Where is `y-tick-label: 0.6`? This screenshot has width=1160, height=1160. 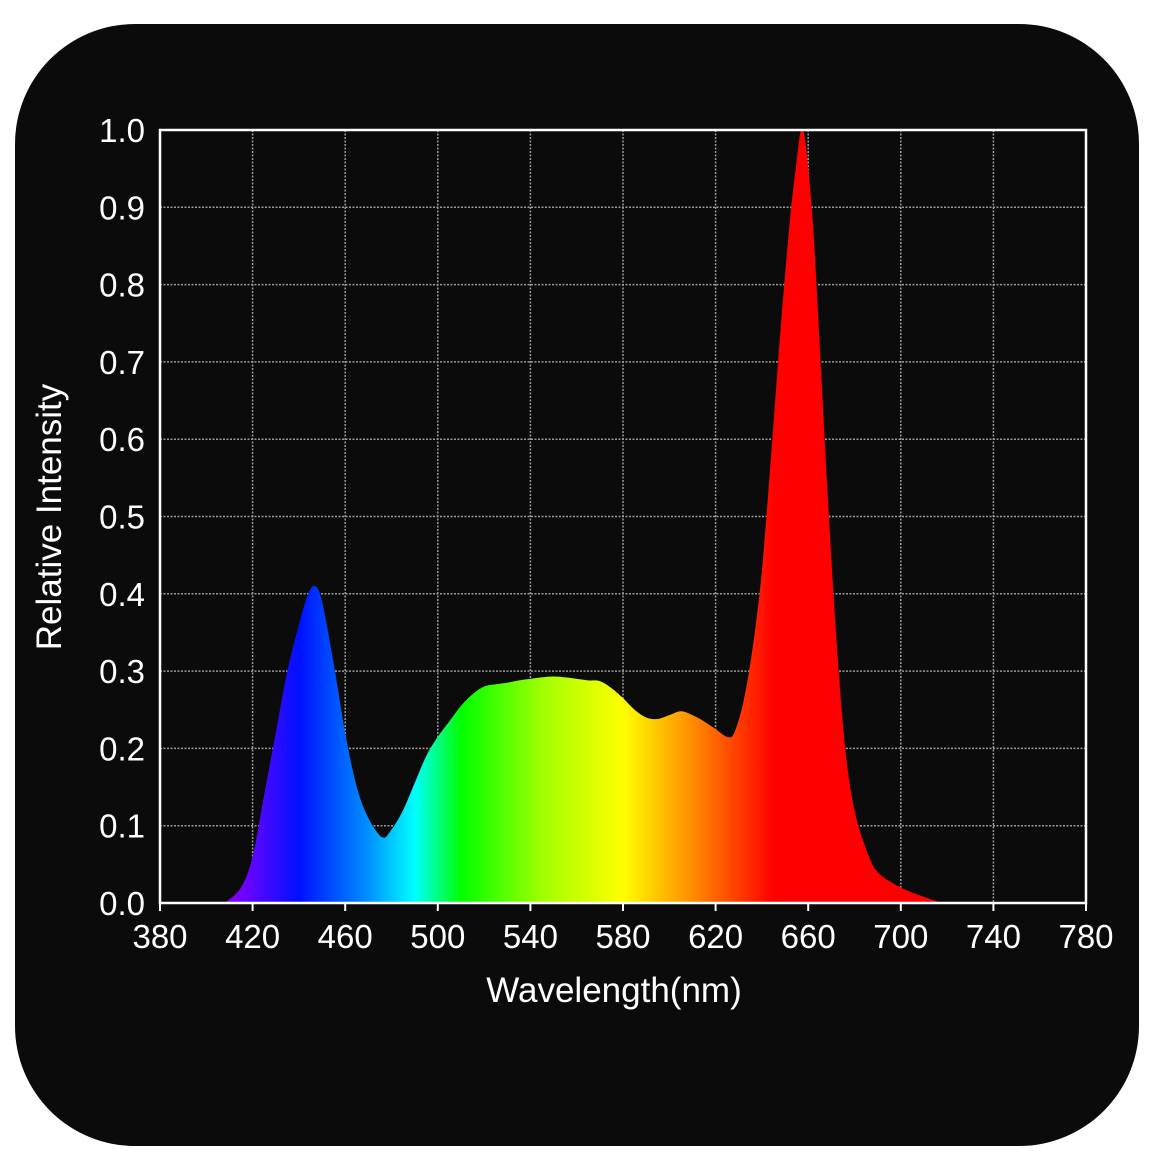
y-tick-label: 0.6 is located at coordinates (122, 439).